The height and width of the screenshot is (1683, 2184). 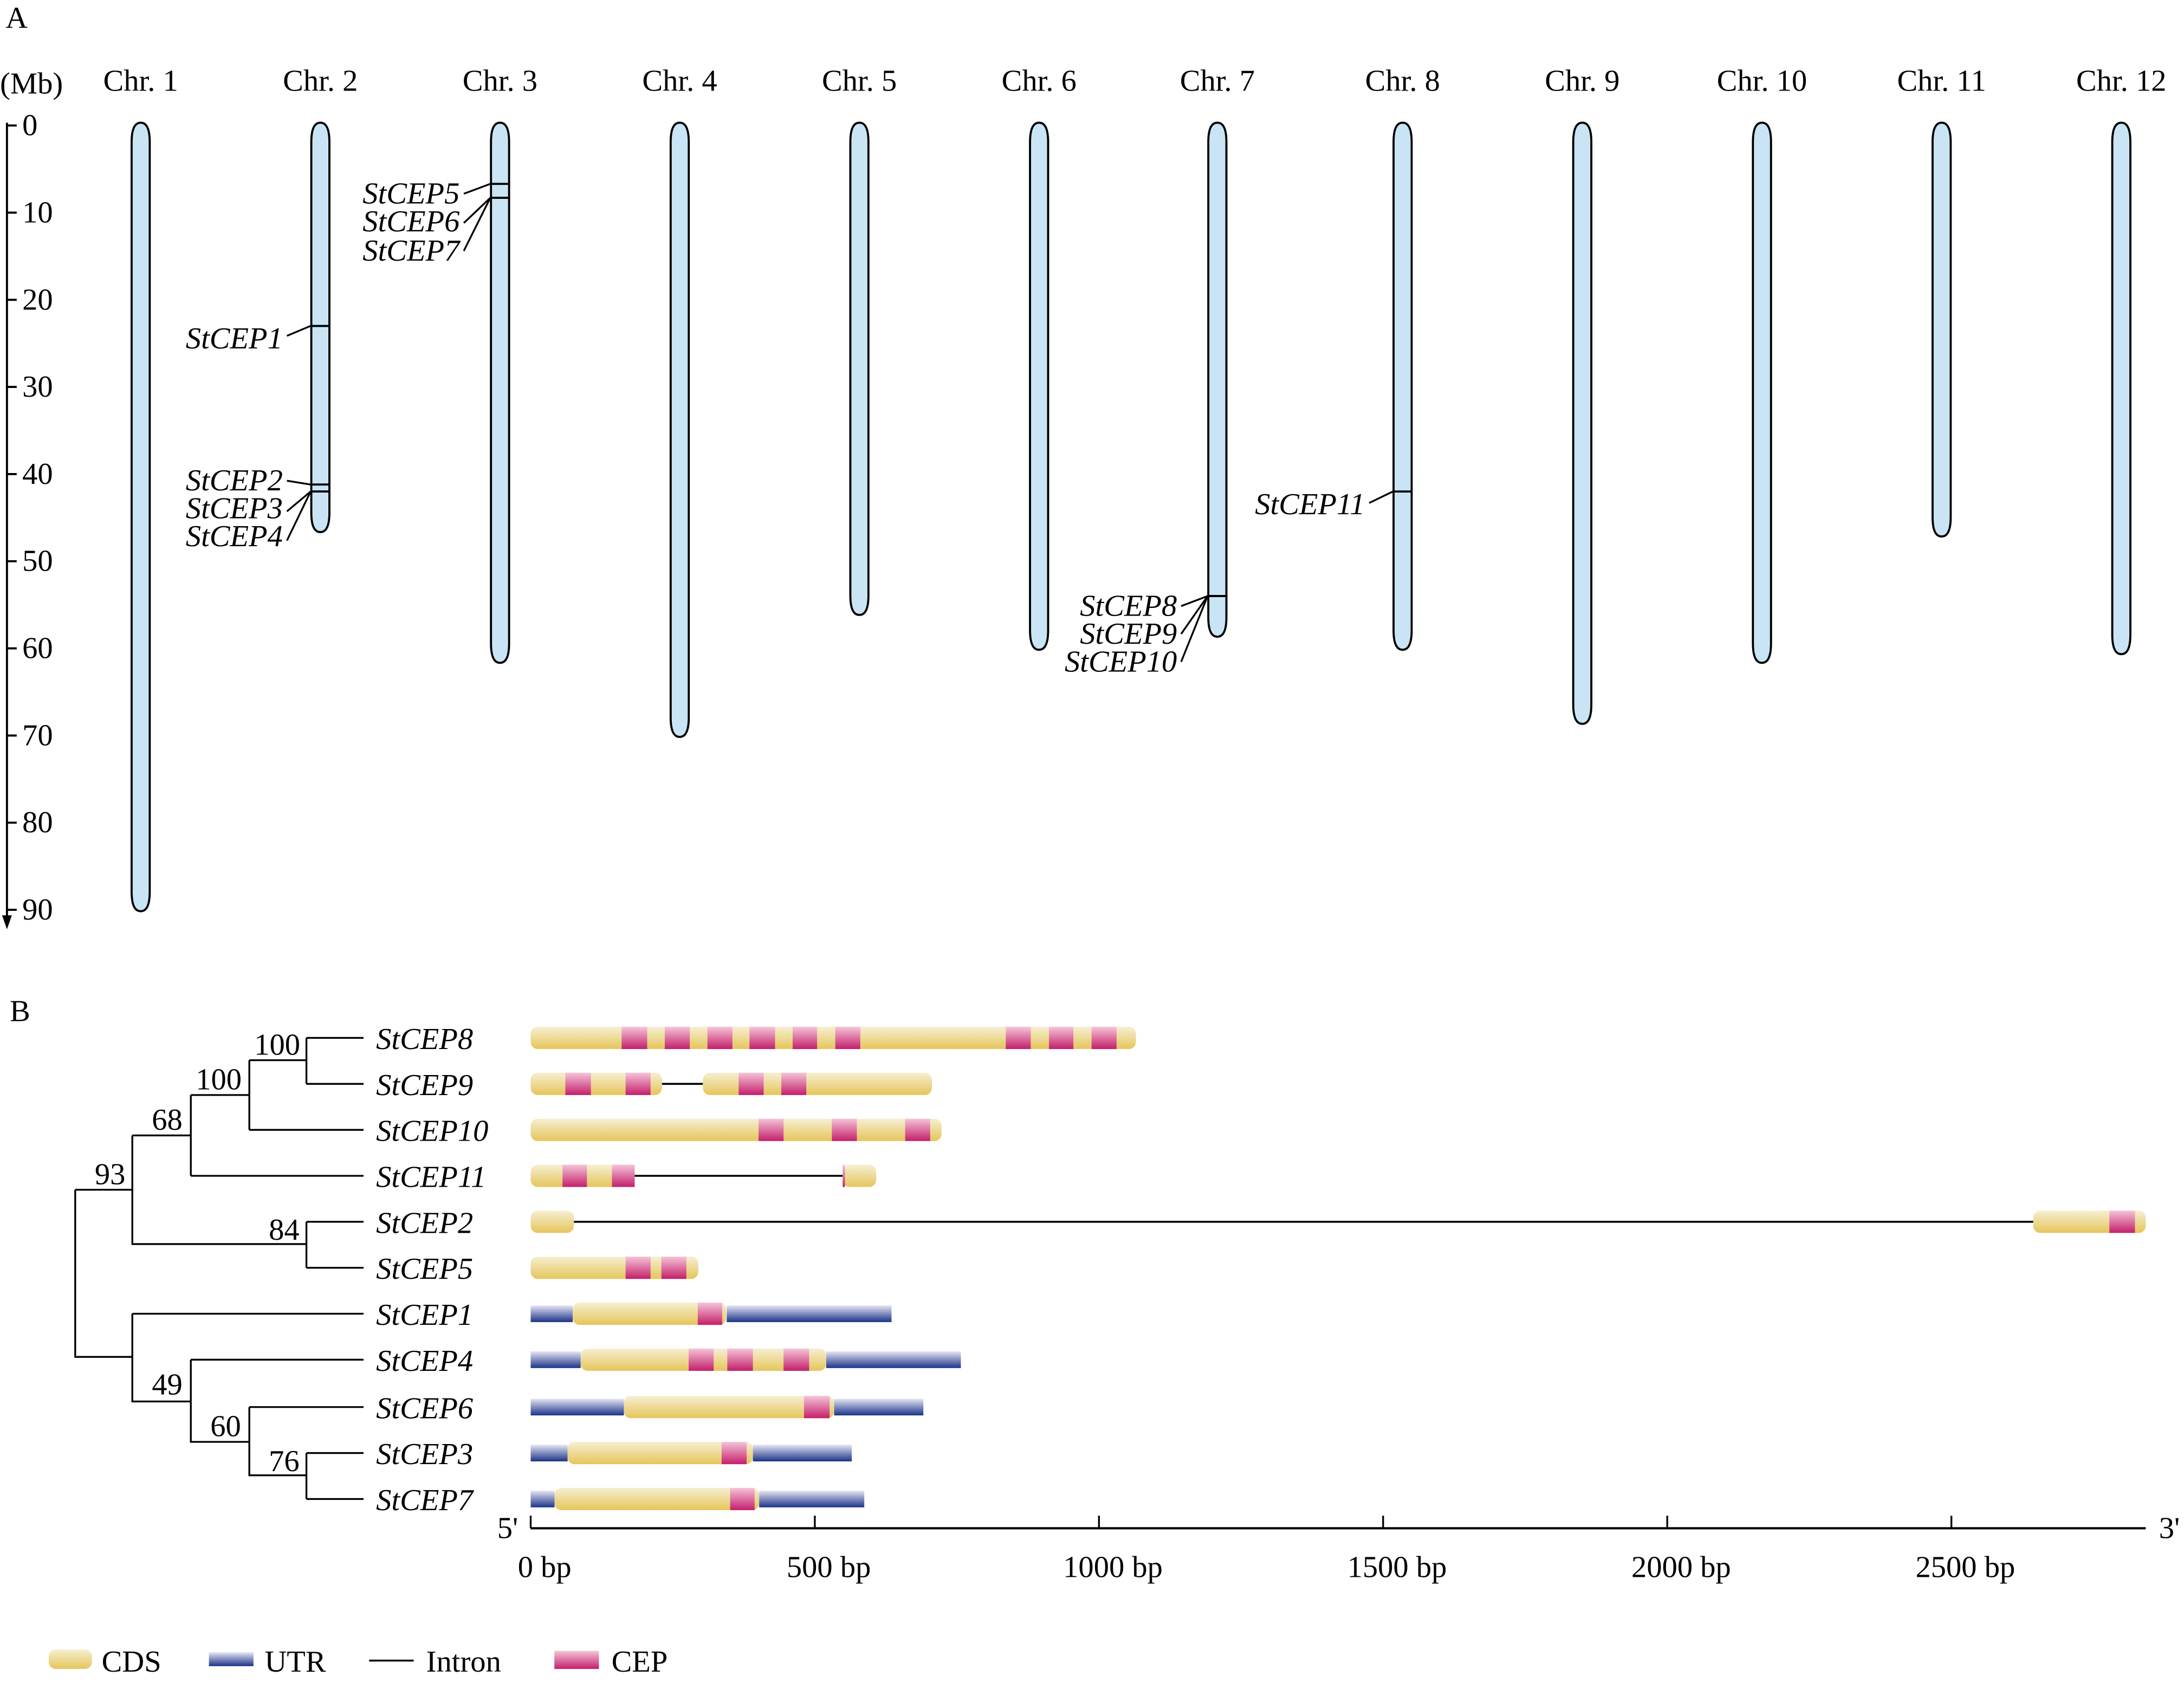 I want to click on bp-tick-label: 500 bp, so click(x=829, y=1567).